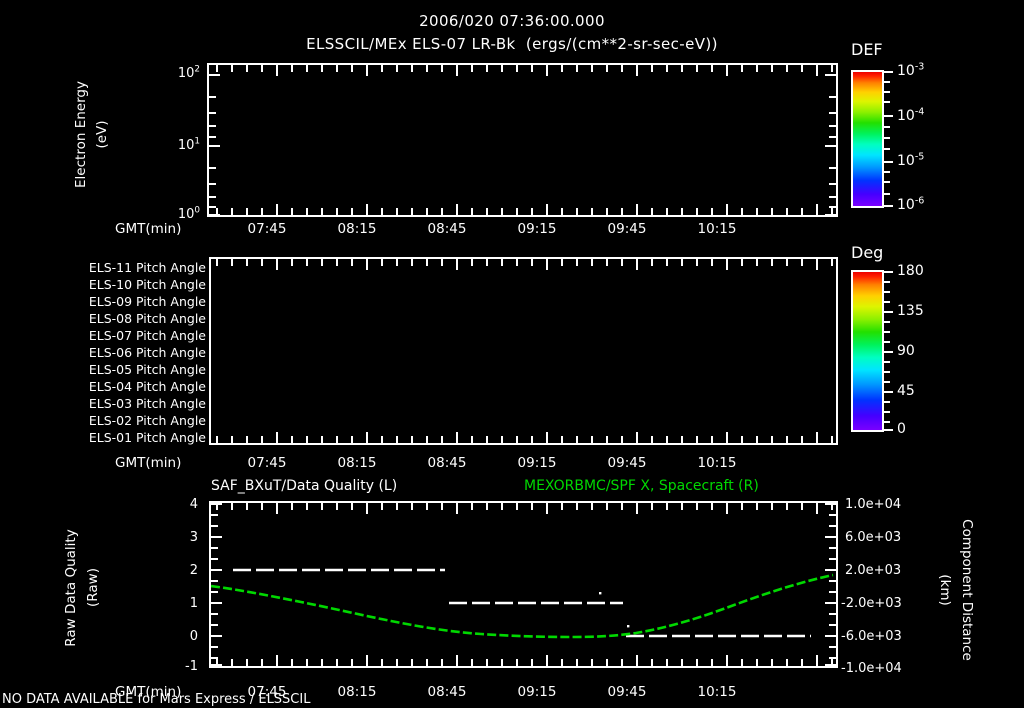 Image resolution: width=1024 pixels, height=708 pixels. What do you see at coordinates (967, 590) in the screenshot?
I see `panel3-ylabel-right-line1: Component Distance` at bounding box center [967, 590].